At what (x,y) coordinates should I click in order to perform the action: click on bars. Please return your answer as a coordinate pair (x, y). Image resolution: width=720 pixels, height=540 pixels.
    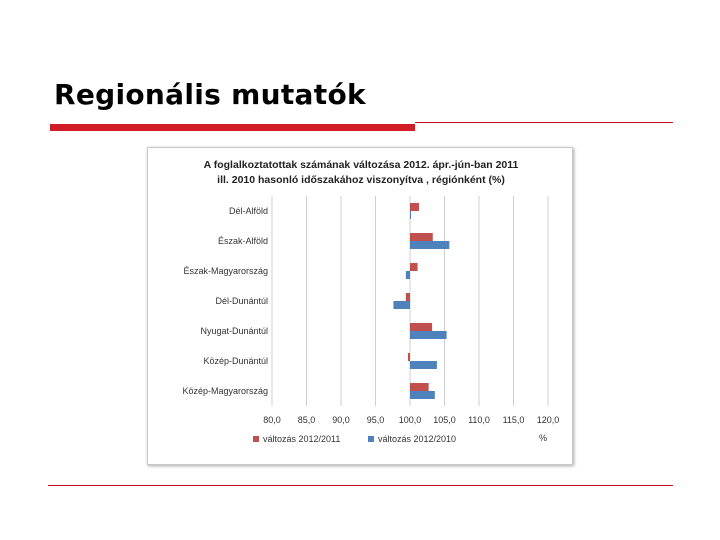
    Looking at the image, I should click on (421, 301).